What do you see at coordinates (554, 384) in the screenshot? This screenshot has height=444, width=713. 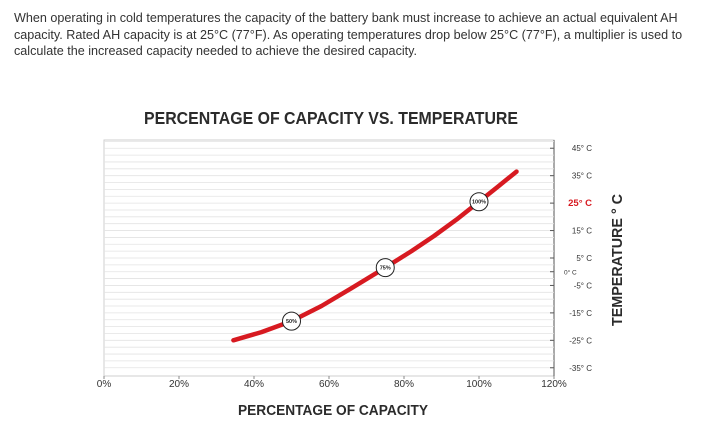 I see `x-tick-label: 120%` at bounding box center [554, 384].